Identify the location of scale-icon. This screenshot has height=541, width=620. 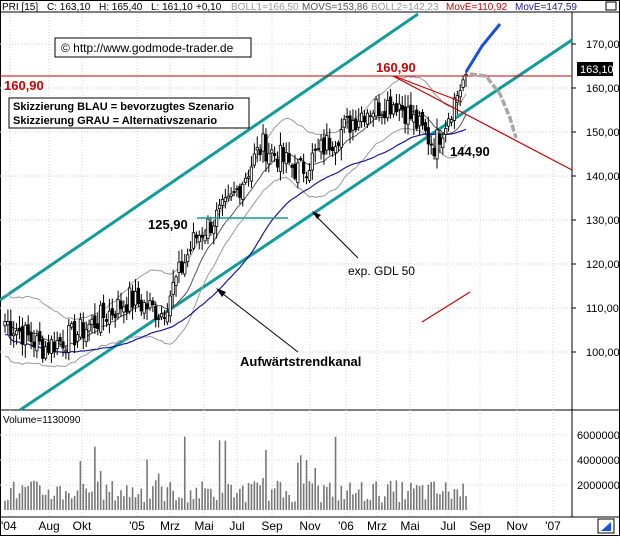
(606, 526).